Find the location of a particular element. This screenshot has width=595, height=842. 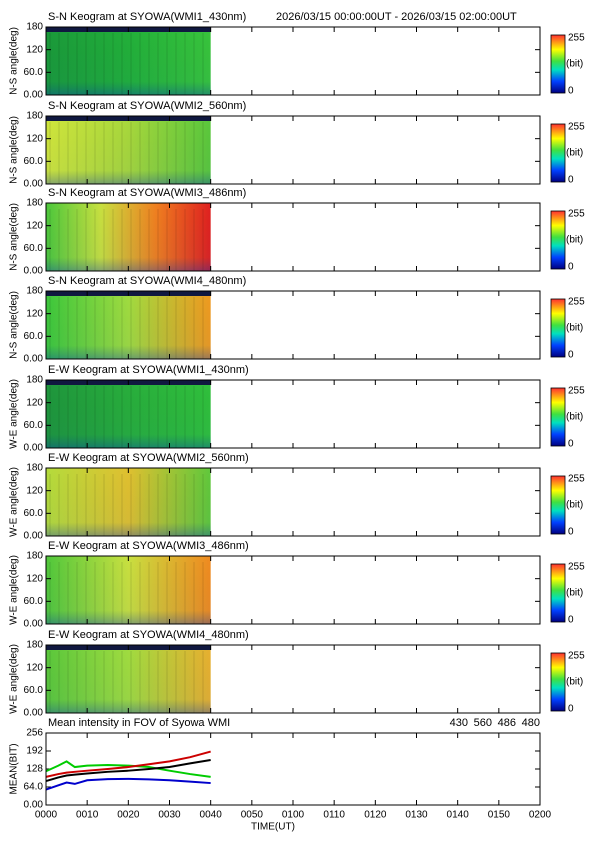

y-axis-label: MEAN(BIT) is located at coordinates (14, 768).